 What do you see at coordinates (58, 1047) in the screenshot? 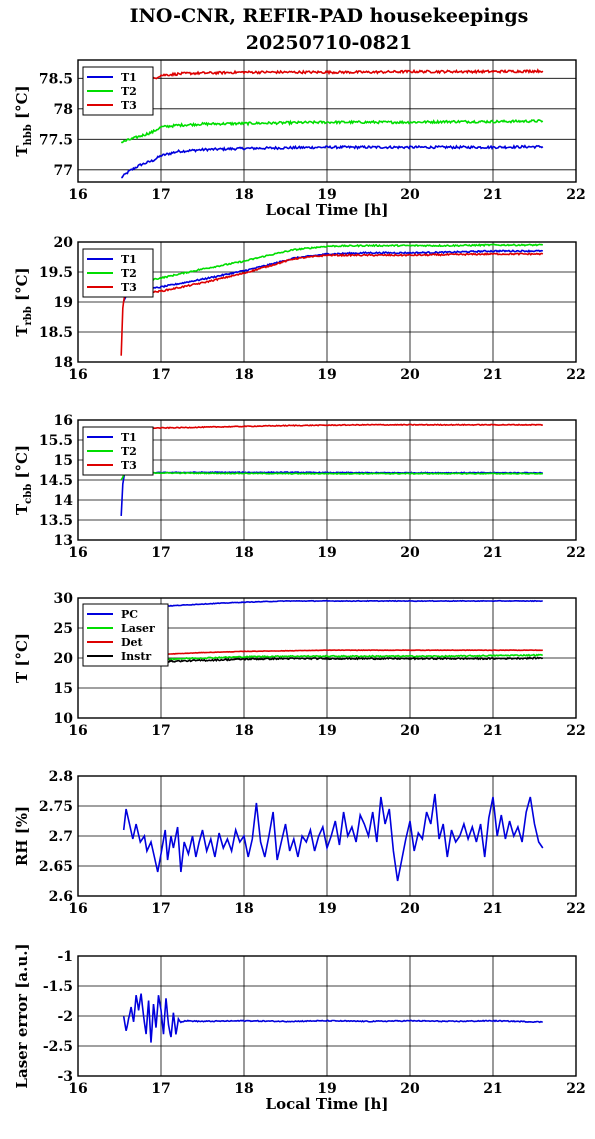
I see `y-tick-label: -2.5` at bounding box center [58, 1047].